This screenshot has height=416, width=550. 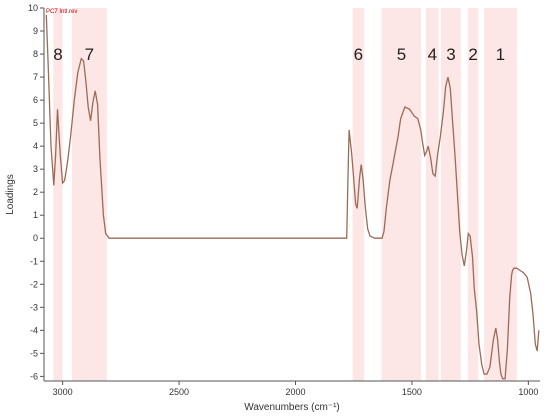 I want to click on y-tick-label: 9, so click(x=35, y=31).